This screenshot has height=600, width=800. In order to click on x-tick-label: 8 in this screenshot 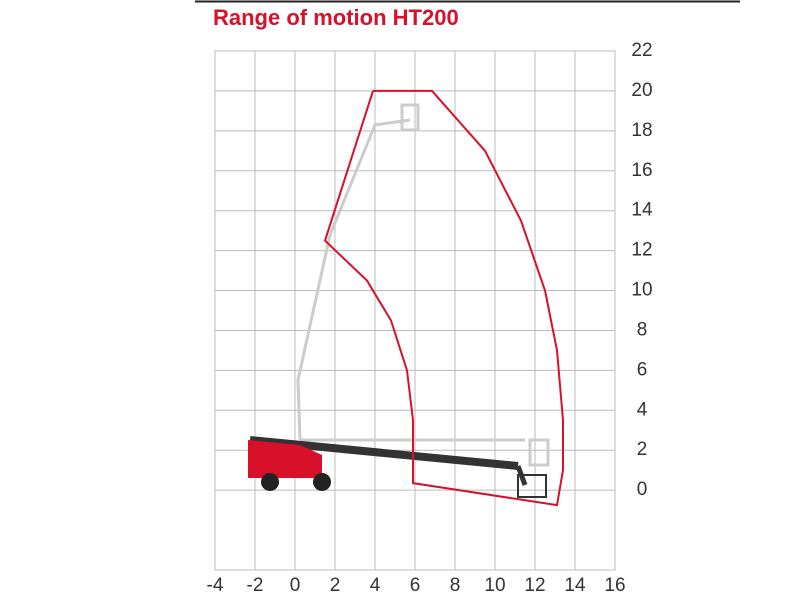, I will do `click(455, 585)`.